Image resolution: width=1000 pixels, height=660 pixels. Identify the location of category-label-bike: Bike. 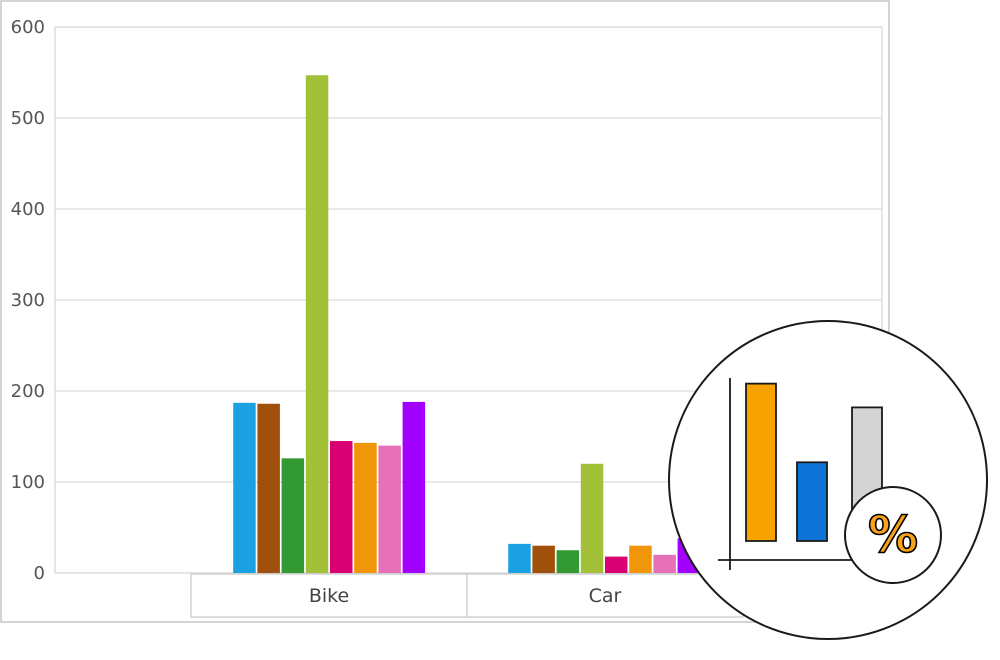
(329, 596).